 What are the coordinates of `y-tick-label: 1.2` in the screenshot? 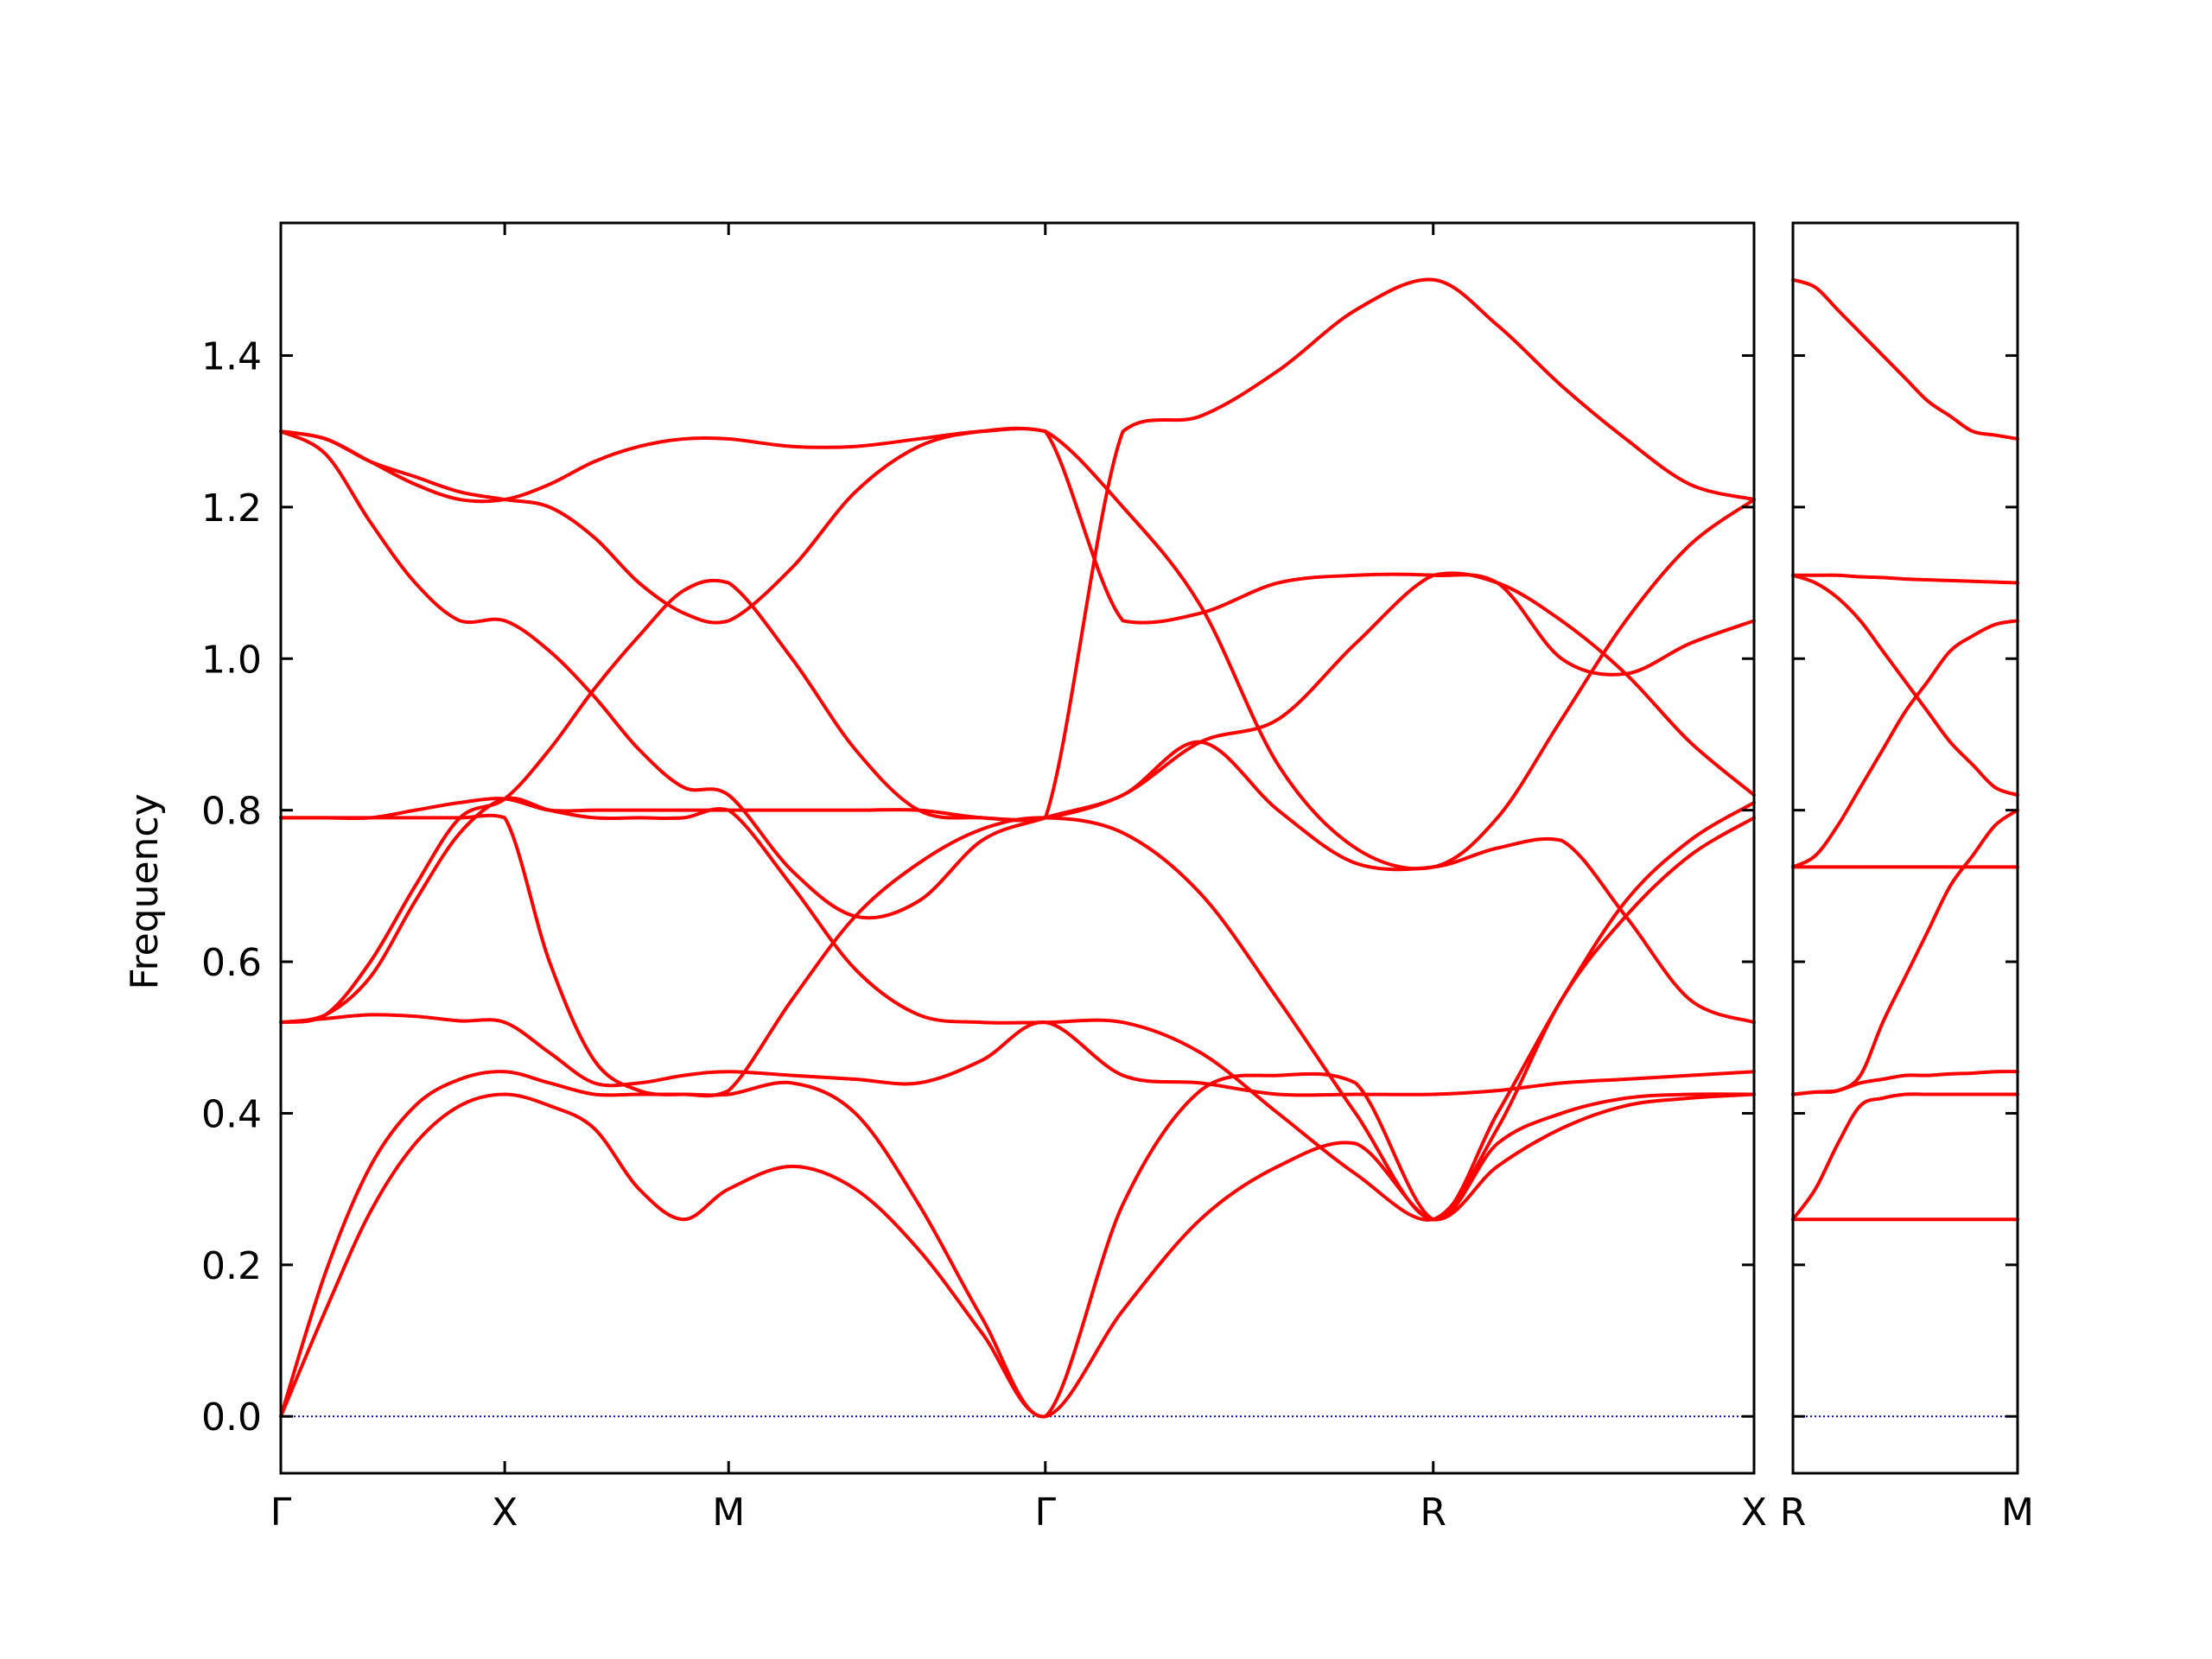 It's located at (232, 508).